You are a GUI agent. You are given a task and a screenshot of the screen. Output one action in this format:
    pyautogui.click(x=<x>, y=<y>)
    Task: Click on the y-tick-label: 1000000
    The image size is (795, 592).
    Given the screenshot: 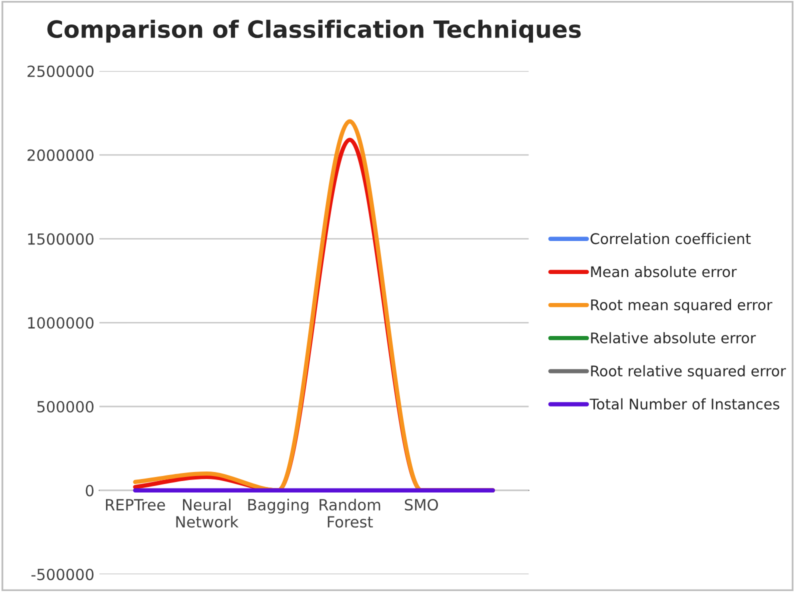 What is the action you would take?
    pyautogui.click(x=61, y=323)
    